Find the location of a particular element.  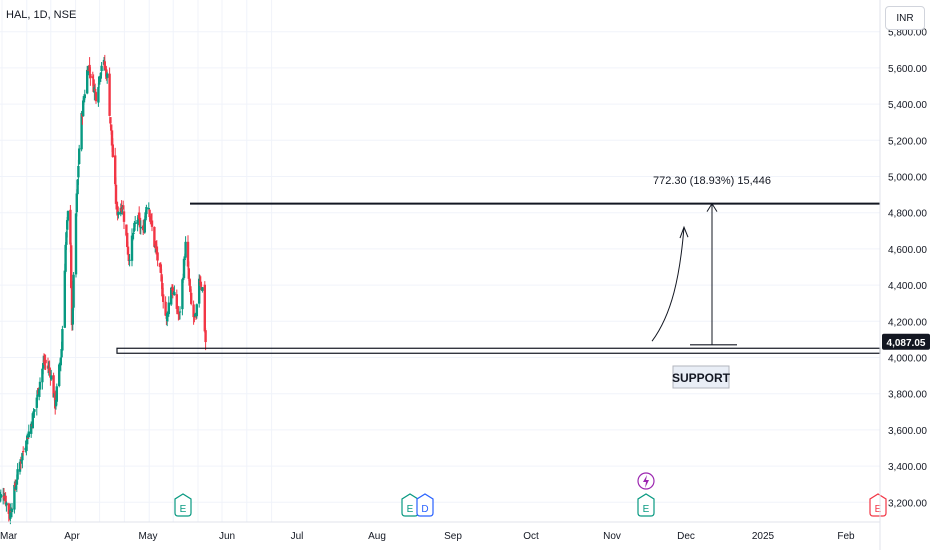

x-tick-label: 2025 is located at coordinates (763, 536).